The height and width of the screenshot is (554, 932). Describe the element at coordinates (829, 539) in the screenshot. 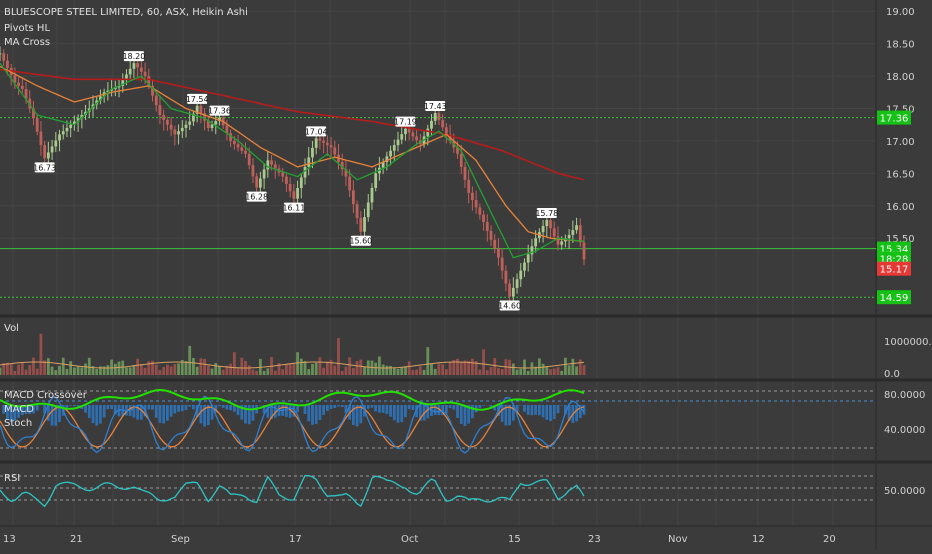

I see `x-label-20: 20` at that location.